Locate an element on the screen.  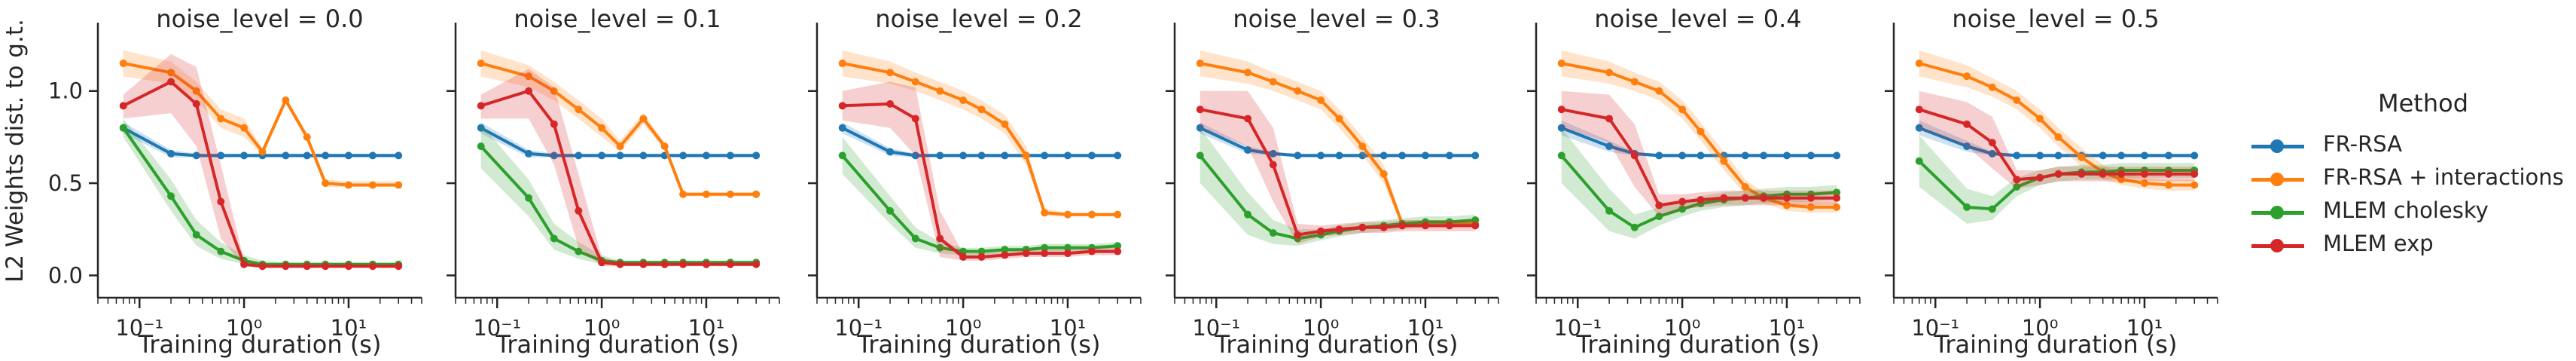
series-mlem-cholesky is located at coordinates (261, 193).